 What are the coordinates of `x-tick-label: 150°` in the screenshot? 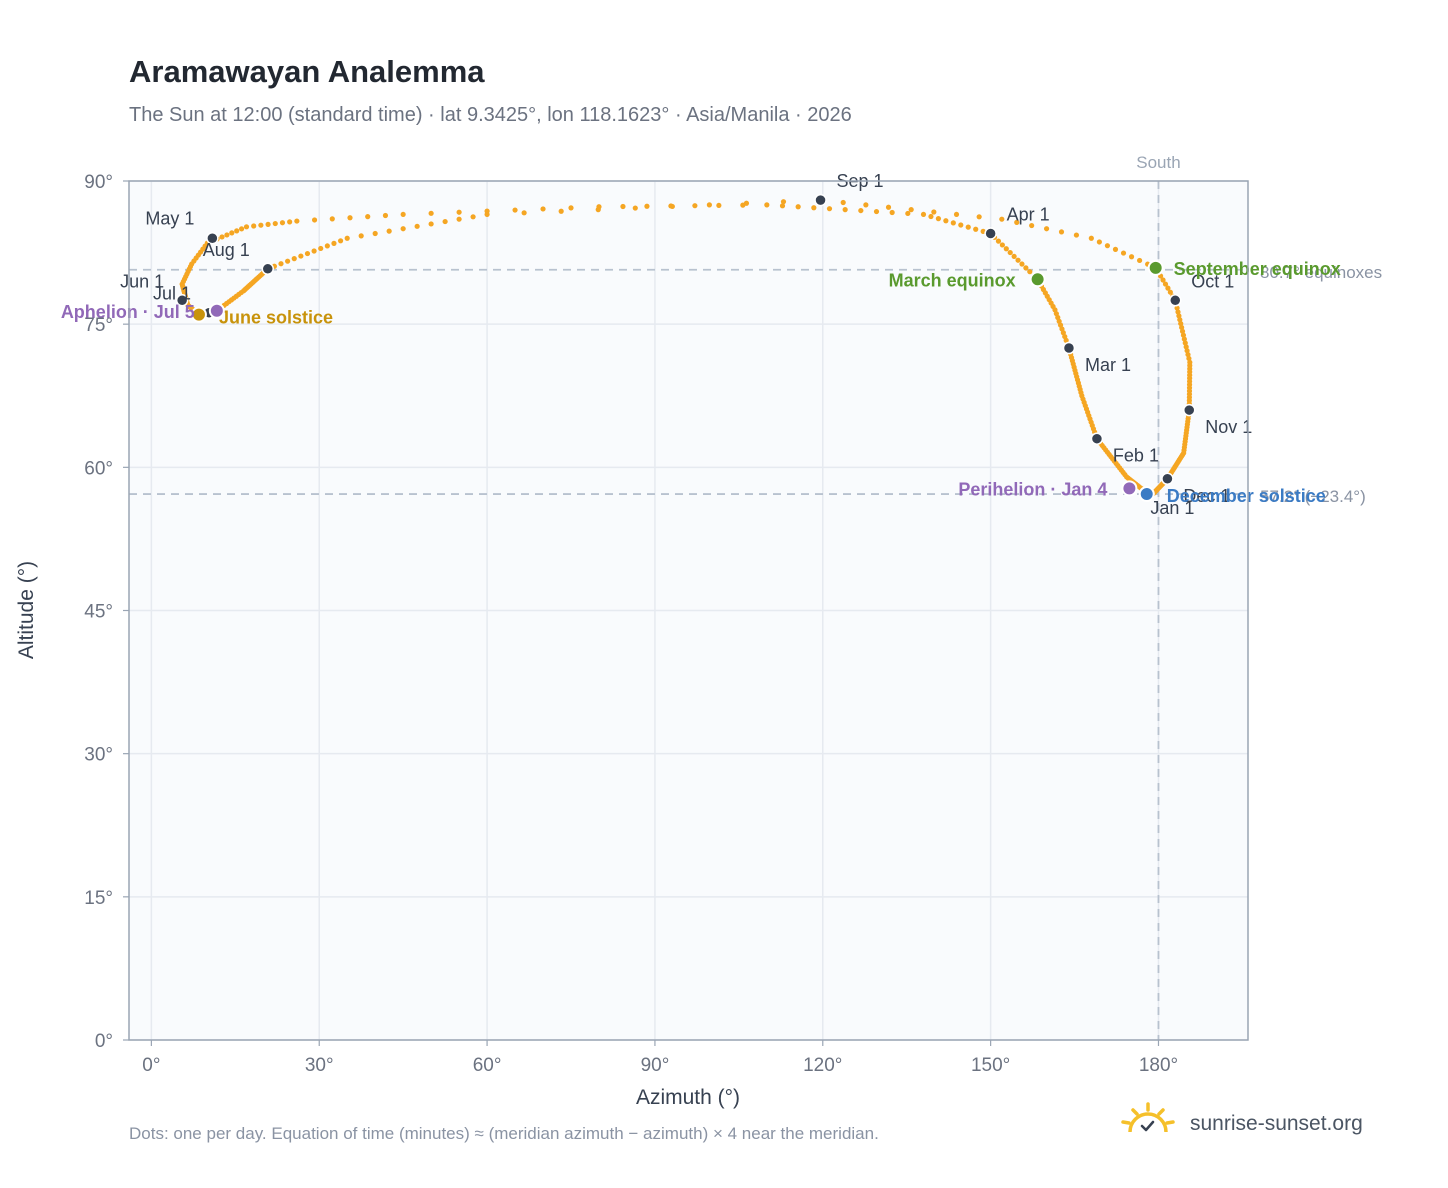 It's located at (990, 1065).